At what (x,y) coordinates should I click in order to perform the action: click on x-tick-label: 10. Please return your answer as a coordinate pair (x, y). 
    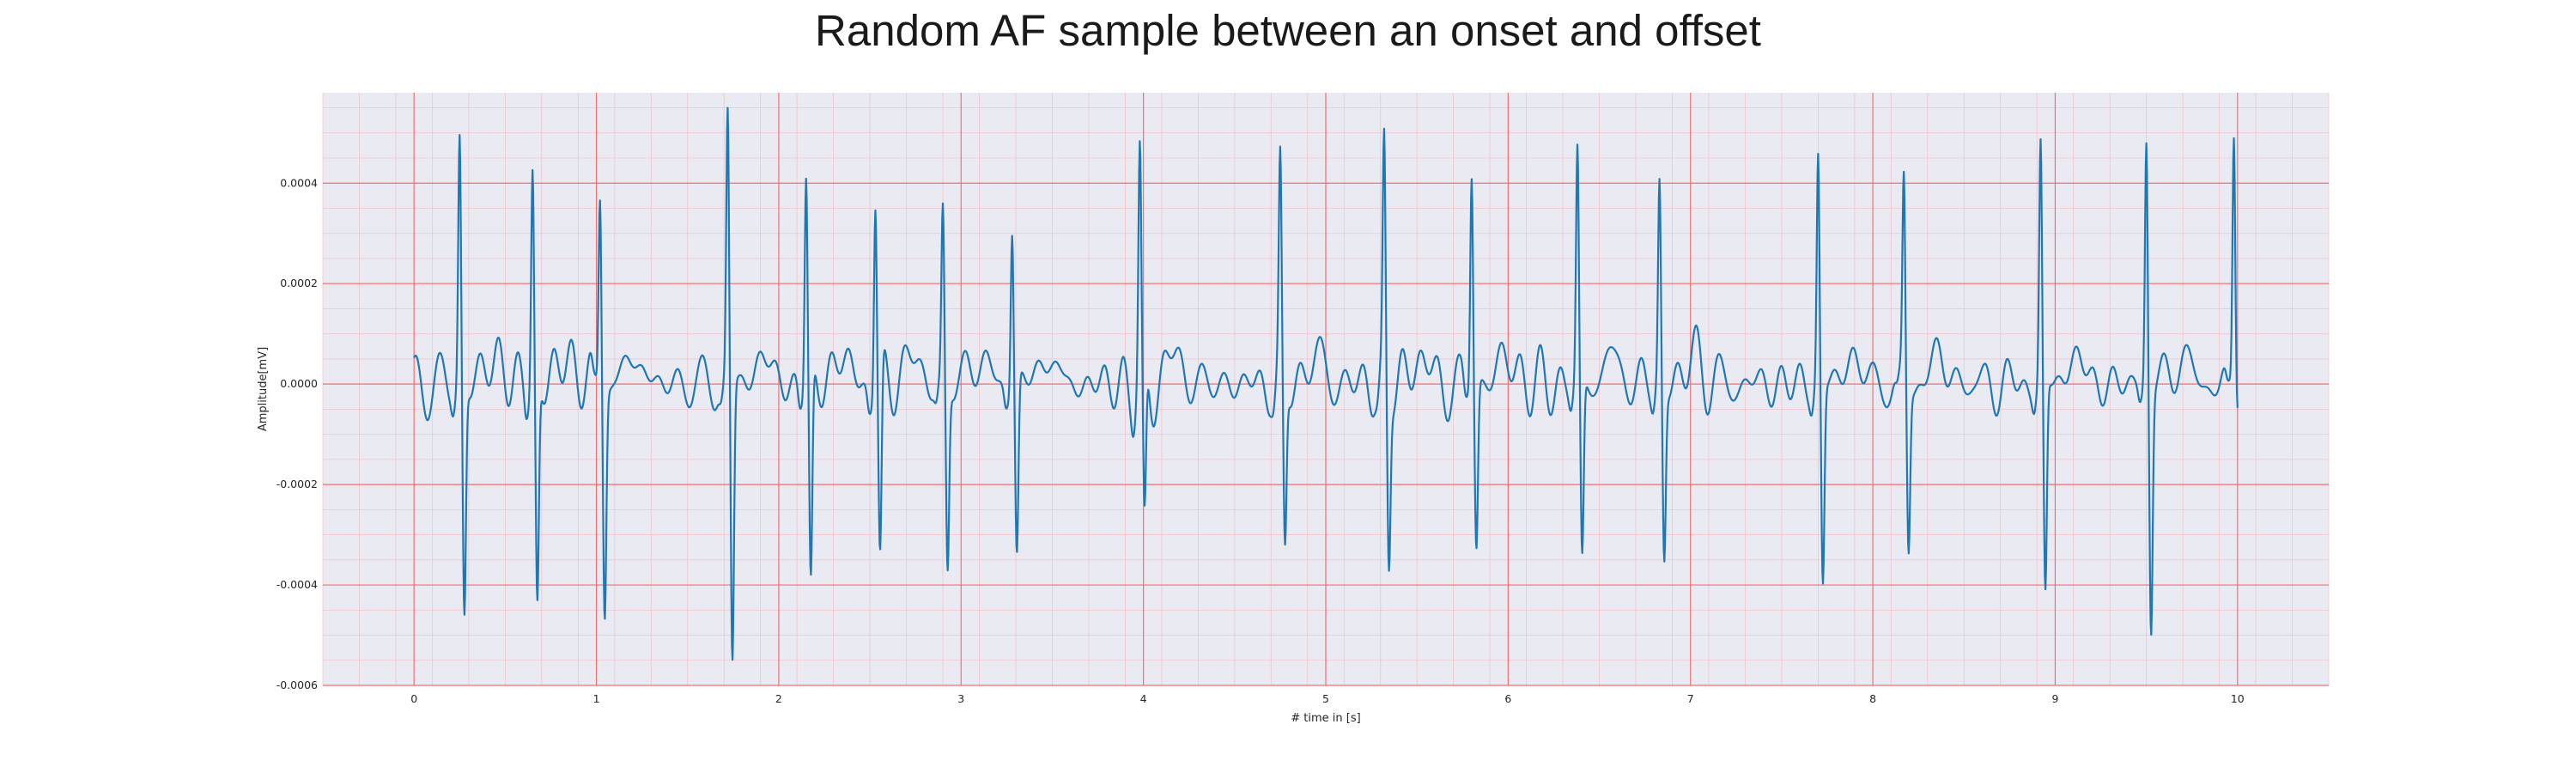
    Looking at the image, I should click on (2238, 698).